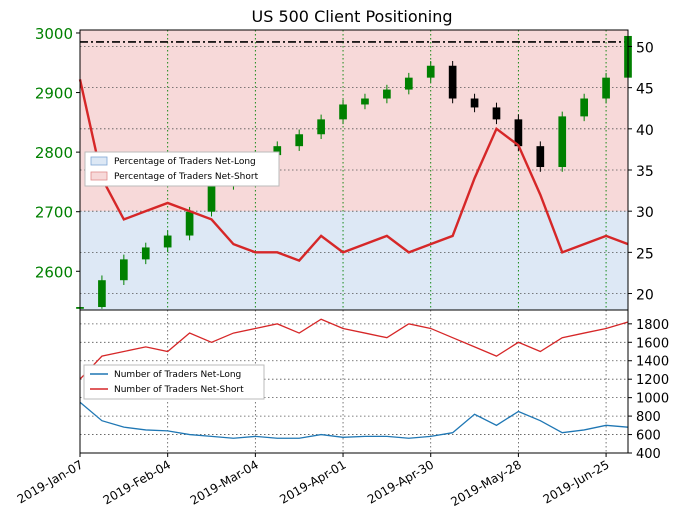  I want to click on count-axis-tick-label: 1200, so click(652, 380).